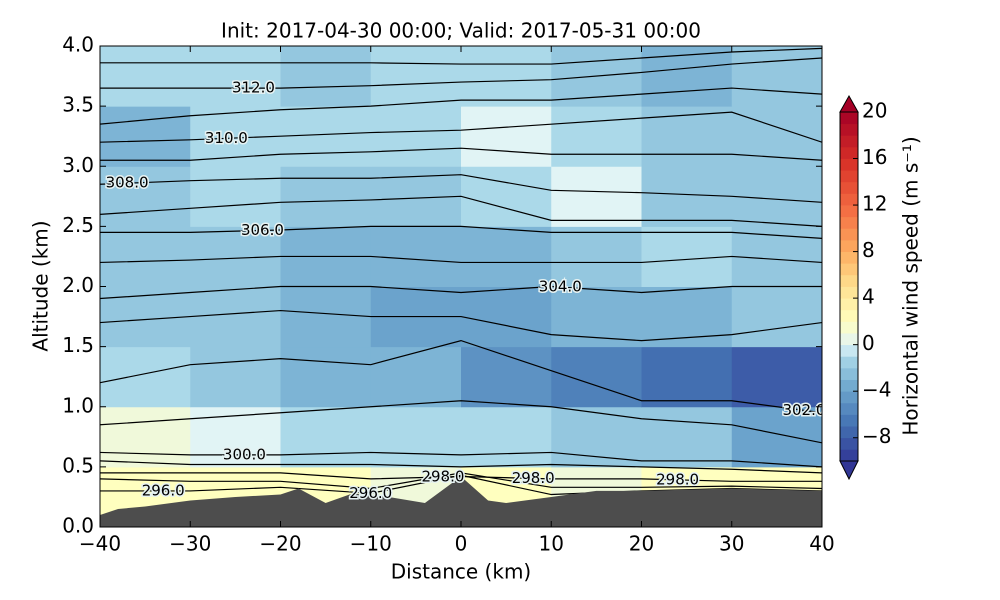  I want to click on x-tick-label: −20, so click(280, 544).